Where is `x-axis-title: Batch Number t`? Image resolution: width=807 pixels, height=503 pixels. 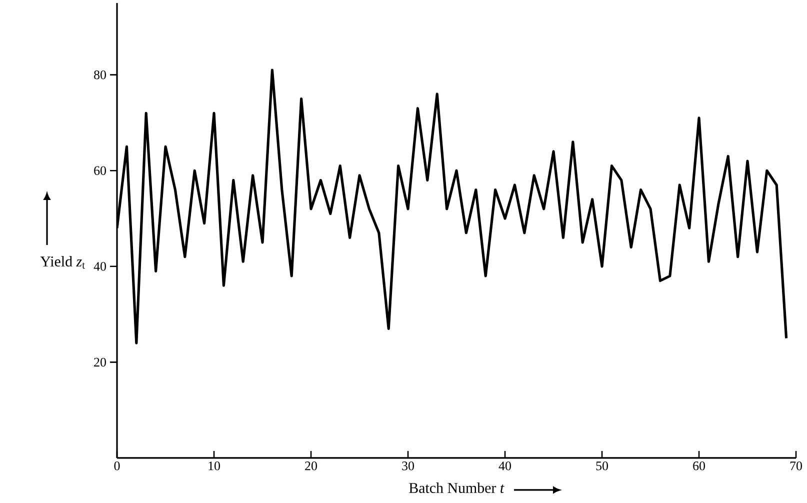
x-axis-title: Batch Number t is located at coordinates (456, 488).